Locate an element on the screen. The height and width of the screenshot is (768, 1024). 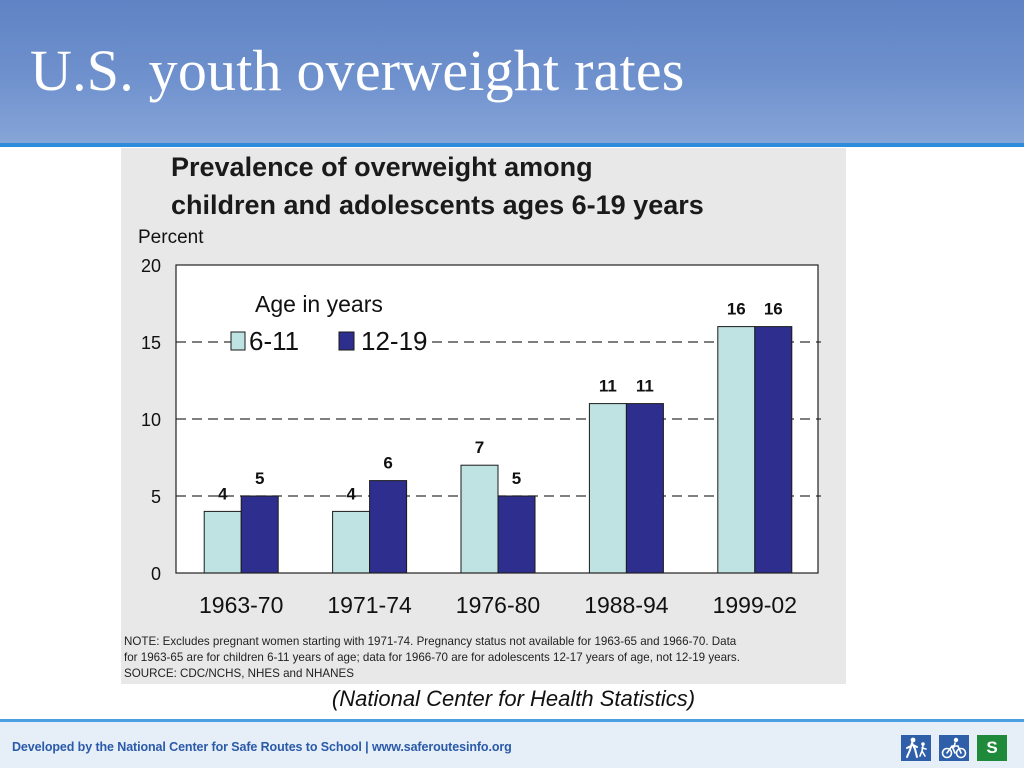
walking-icon is located at coordinates (916, 748).